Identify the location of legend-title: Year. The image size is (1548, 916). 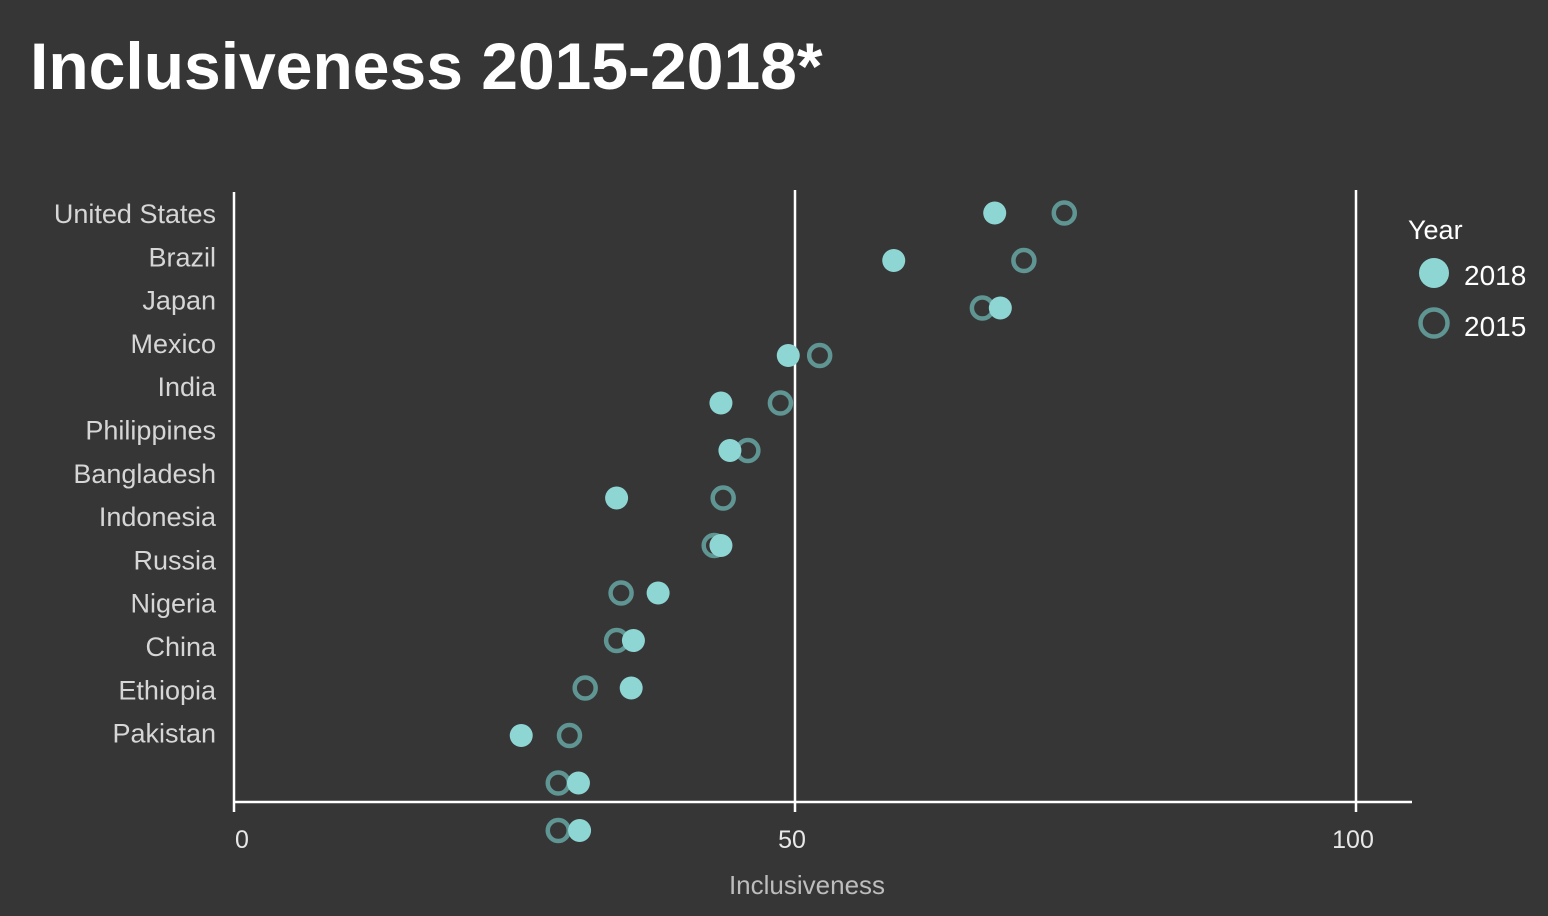
(1435, 230).